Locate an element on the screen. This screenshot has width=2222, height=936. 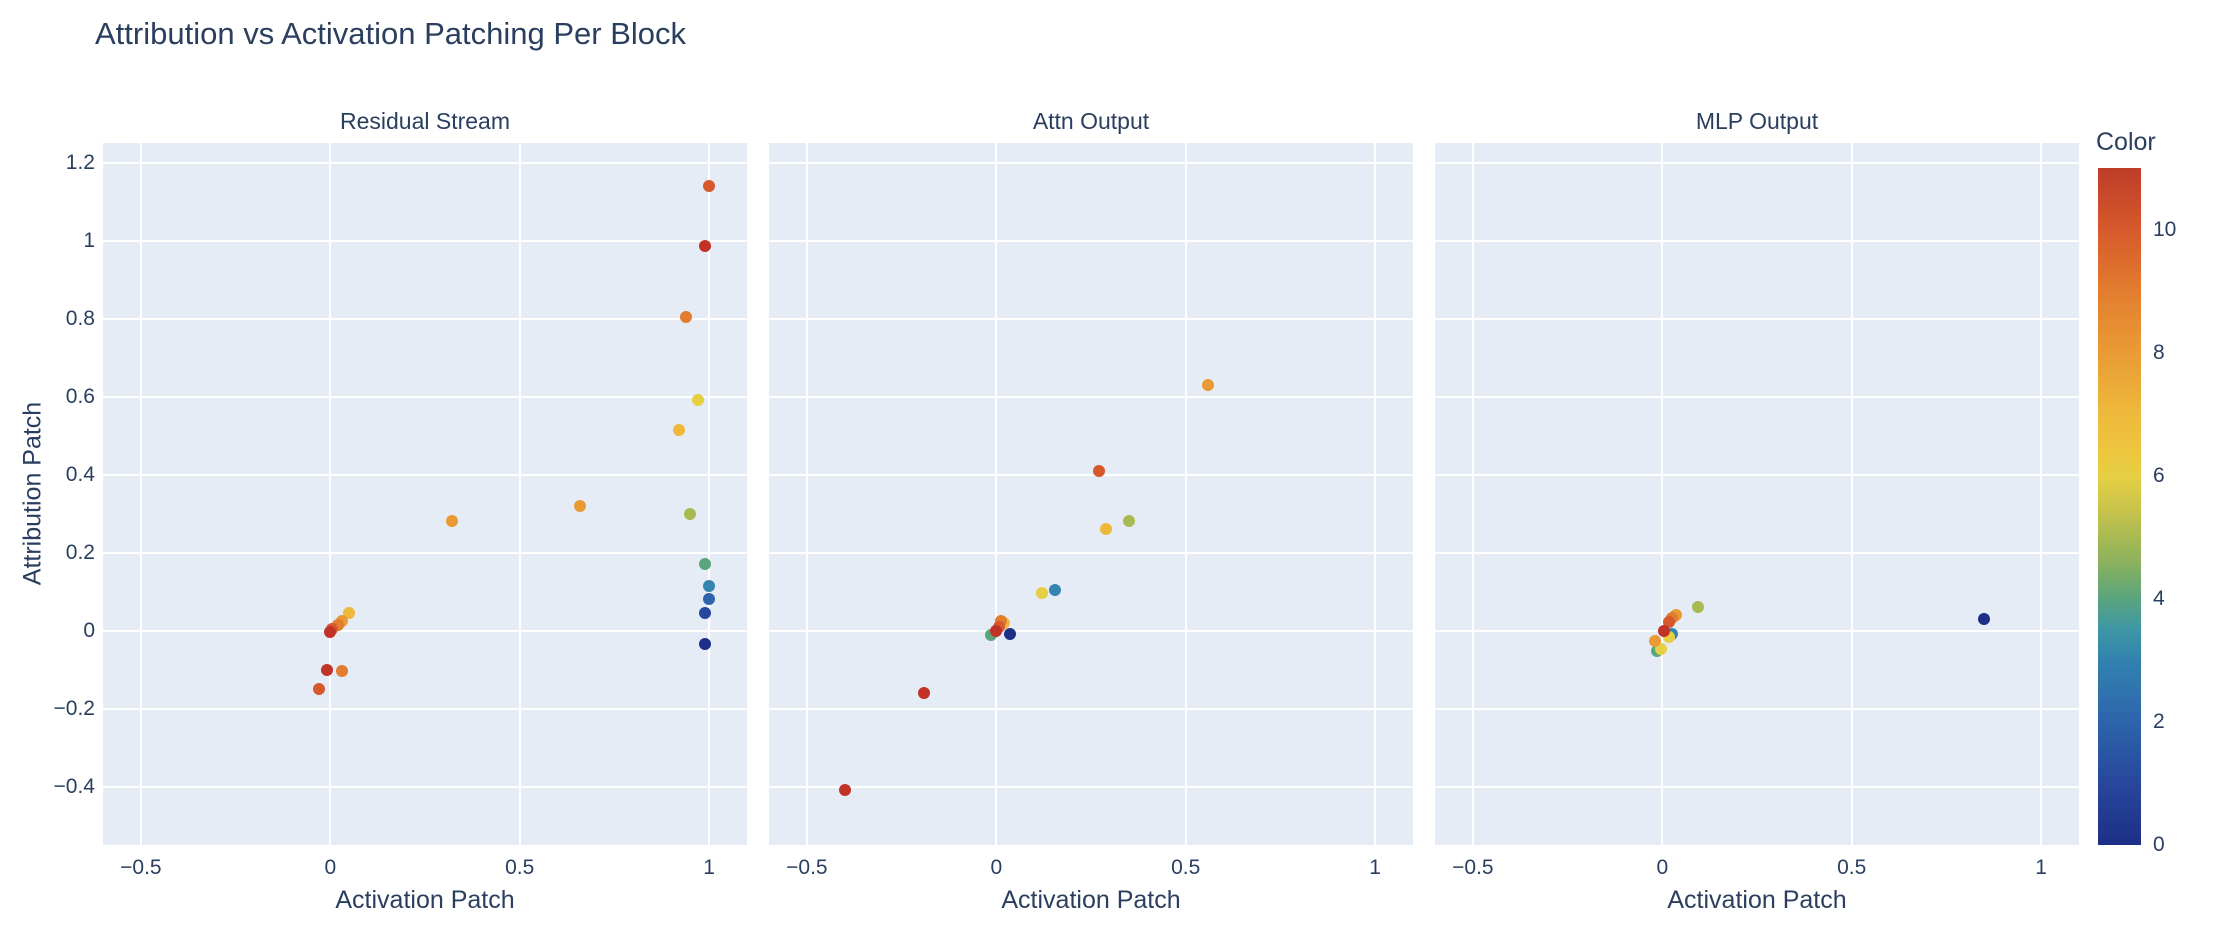
y-tick-label: 1 is located at coordinates (89, 240).